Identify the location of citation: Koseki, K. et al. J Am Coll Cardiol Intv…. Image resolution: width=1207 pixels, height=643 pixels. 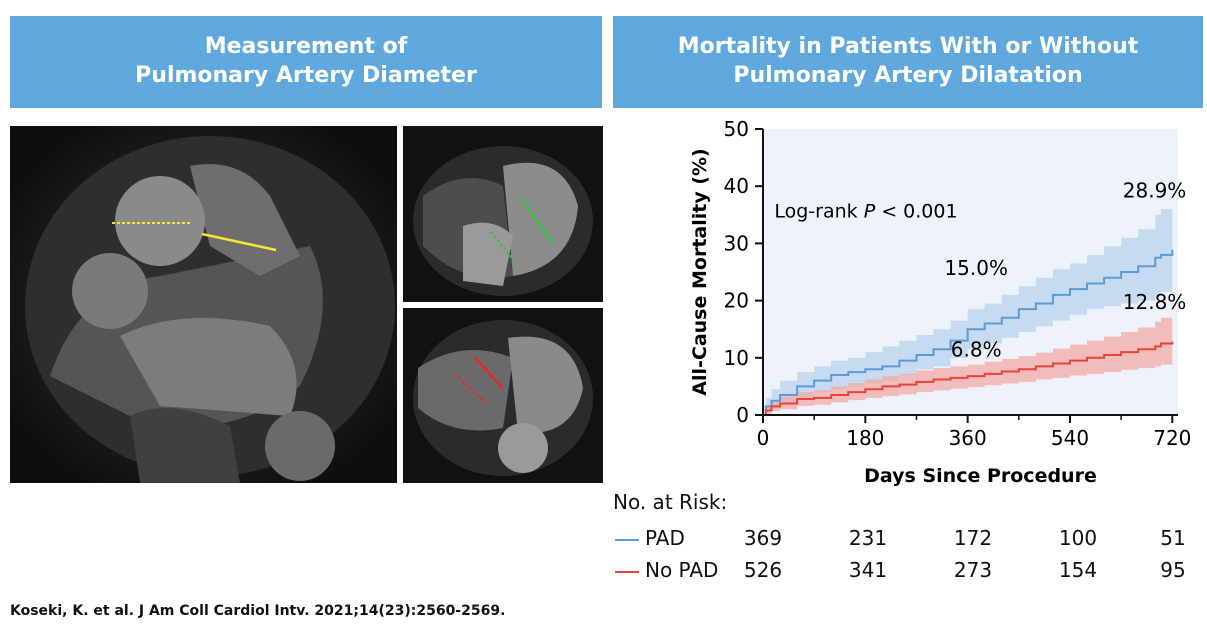
(258, 611).